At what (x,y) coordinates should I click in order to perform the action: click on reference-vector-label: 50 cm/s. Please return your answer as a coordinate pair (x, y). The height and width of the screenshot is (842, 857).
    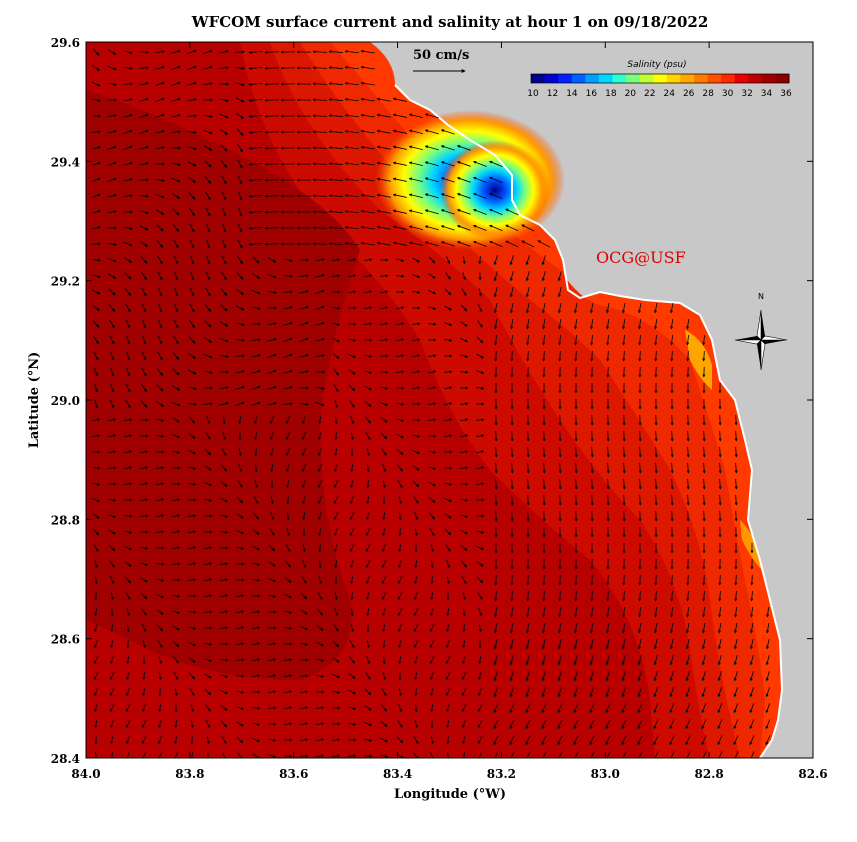
    Looking at the image, I should click on (441, 55).